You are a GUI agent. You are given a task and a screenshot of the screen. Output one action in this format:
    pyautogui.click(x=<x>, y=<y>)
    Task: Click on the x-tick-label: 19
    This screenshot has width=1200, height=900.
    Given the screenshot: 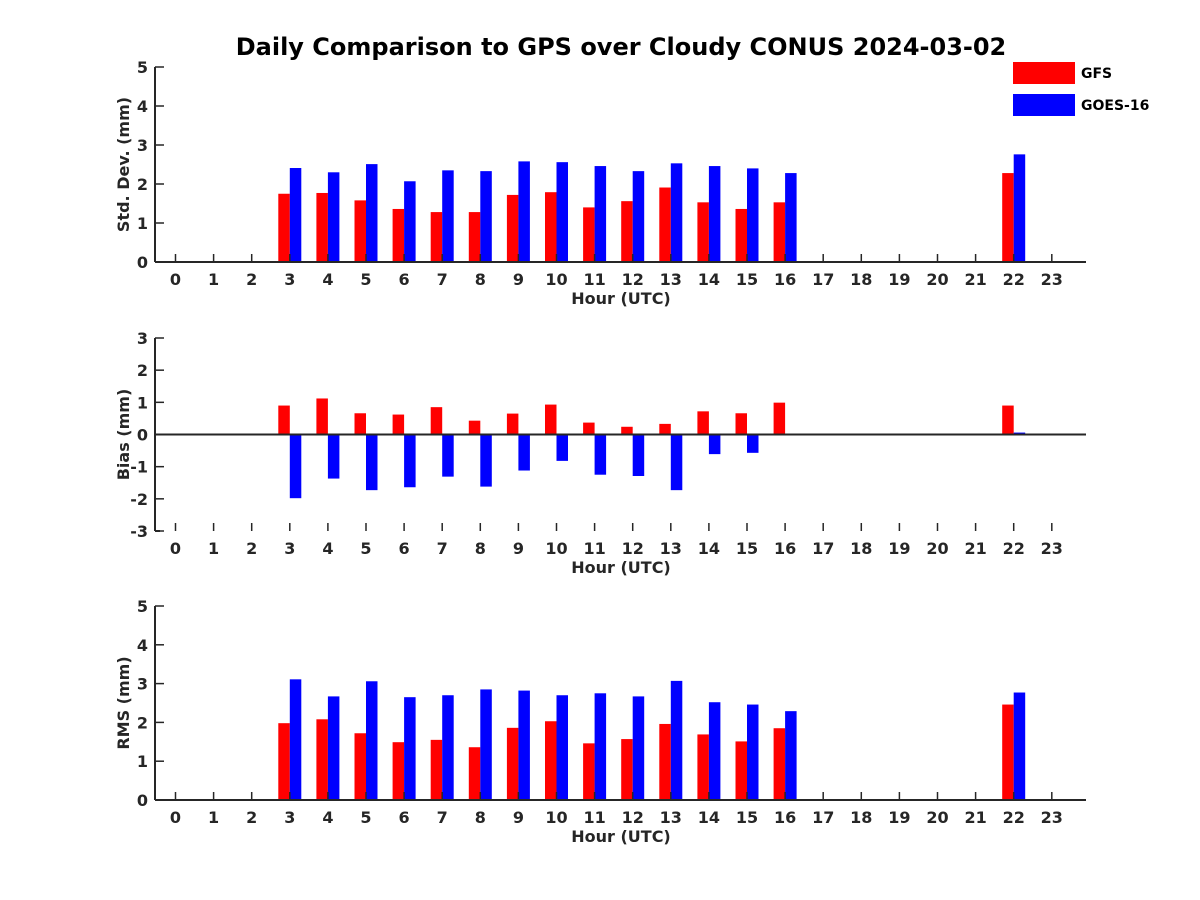 What is the action you would take?
    pyautogui.click(x=899, y=548)
    